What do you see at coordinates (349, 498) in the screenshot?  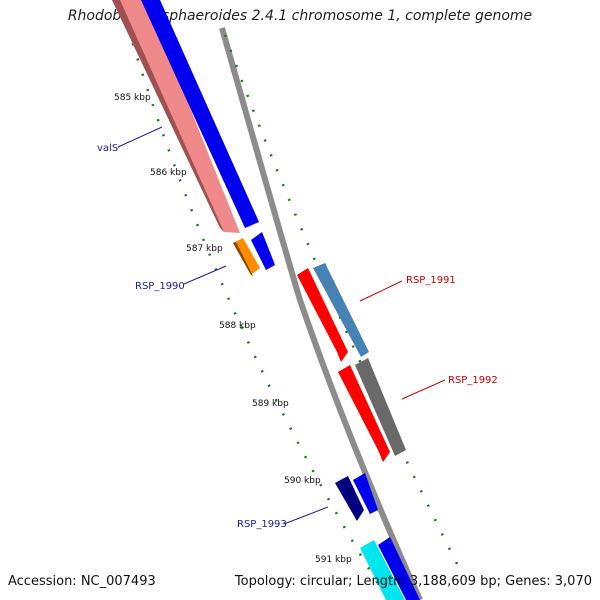 I see `gene-RSP_1993` at bounding box center [349, 498].